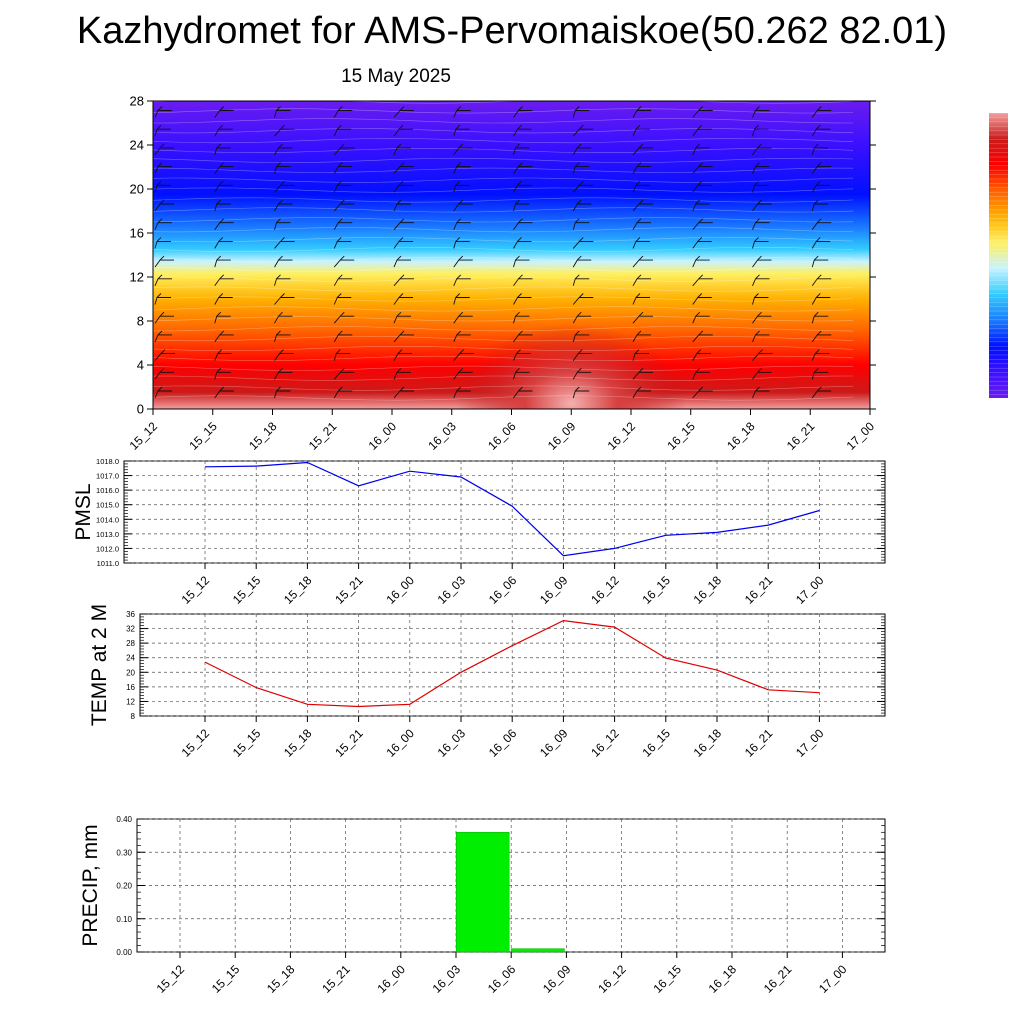 This screenshot has width=1024, height=1024. I want to click on x-tick-label: 16_06, so click(503, 590).